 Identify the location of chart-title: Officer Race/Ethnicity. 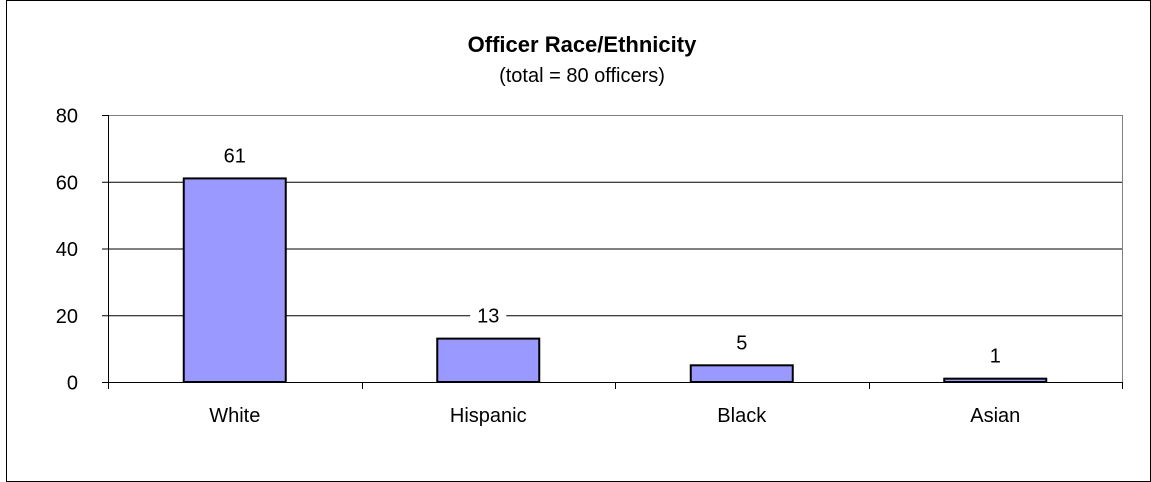
(582, 44).